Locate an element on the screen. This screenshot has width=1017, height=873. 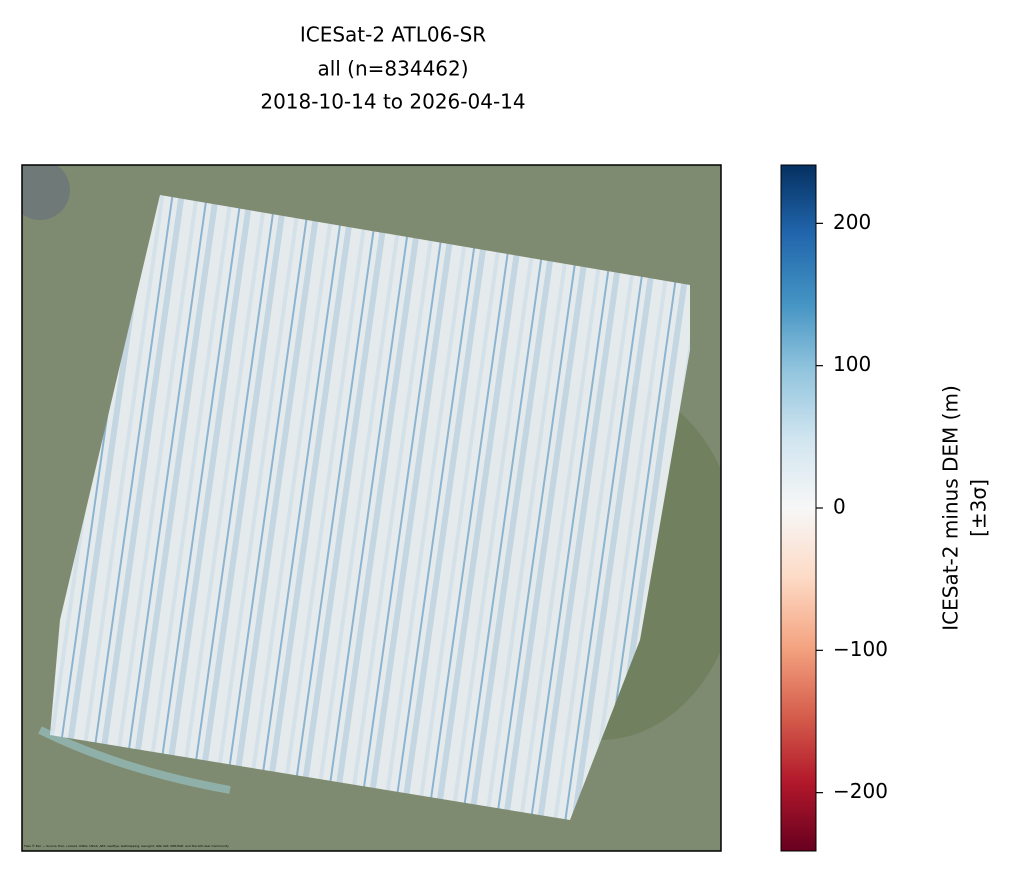
colorbar is located at coordinates (798, 508).